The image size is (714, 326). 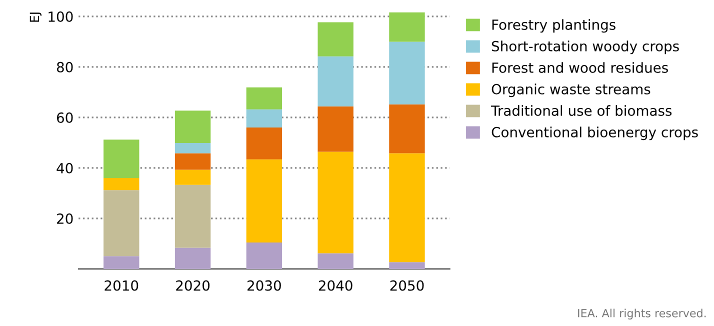 What do you see at coordinates (264, 285) in the screenshot?
I see `x-tick-label: 2030` at bounding box center [264, 285].